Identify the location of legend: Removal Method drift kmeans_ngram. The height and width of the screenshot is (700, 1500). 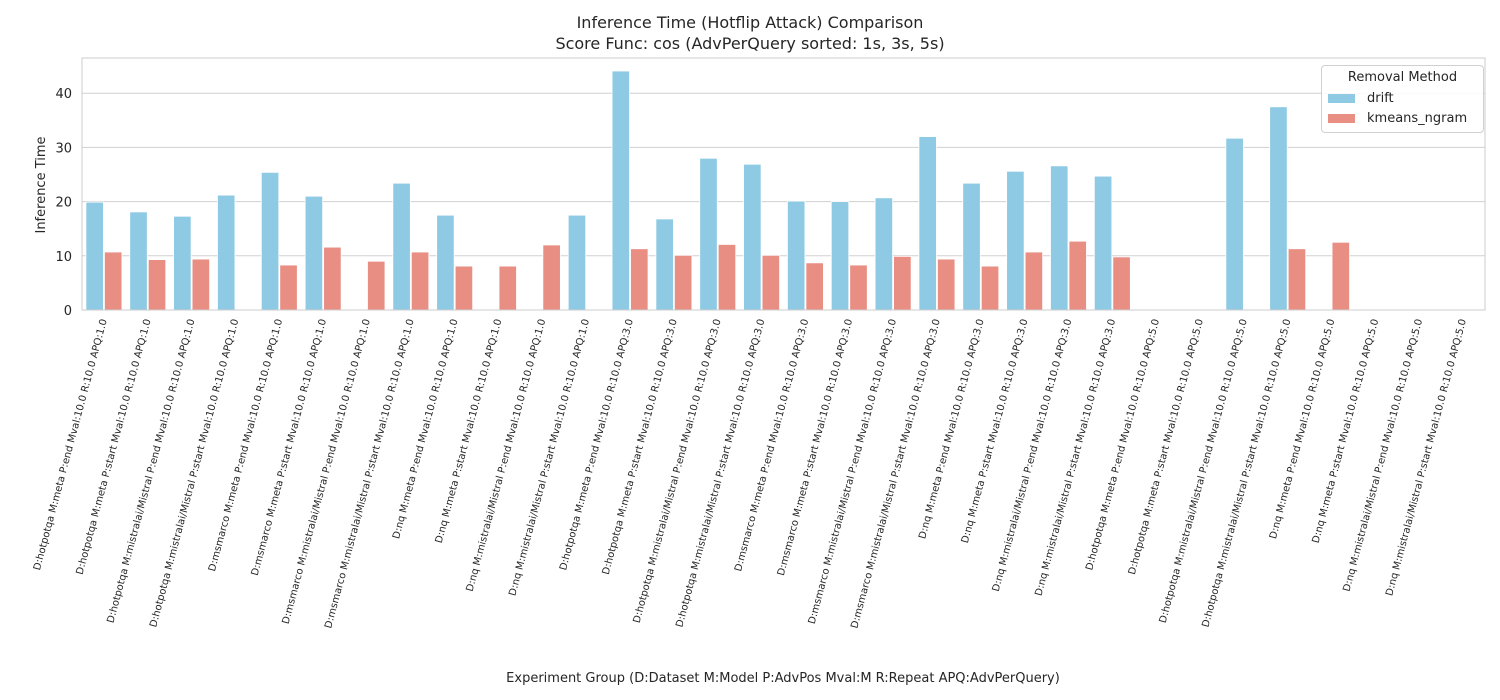
(1402, 99).